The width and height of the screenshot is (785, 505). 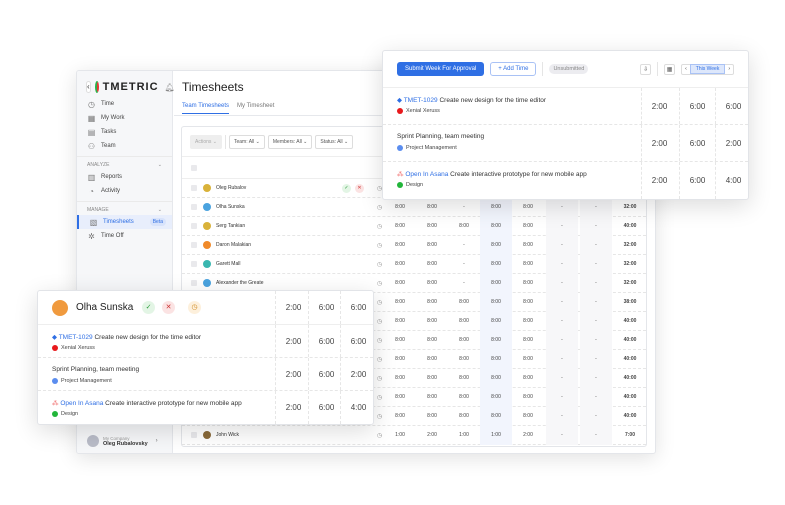 I want to click on sidebar-item-tasks: ▤ Tasks, so click(x=124, y=132).